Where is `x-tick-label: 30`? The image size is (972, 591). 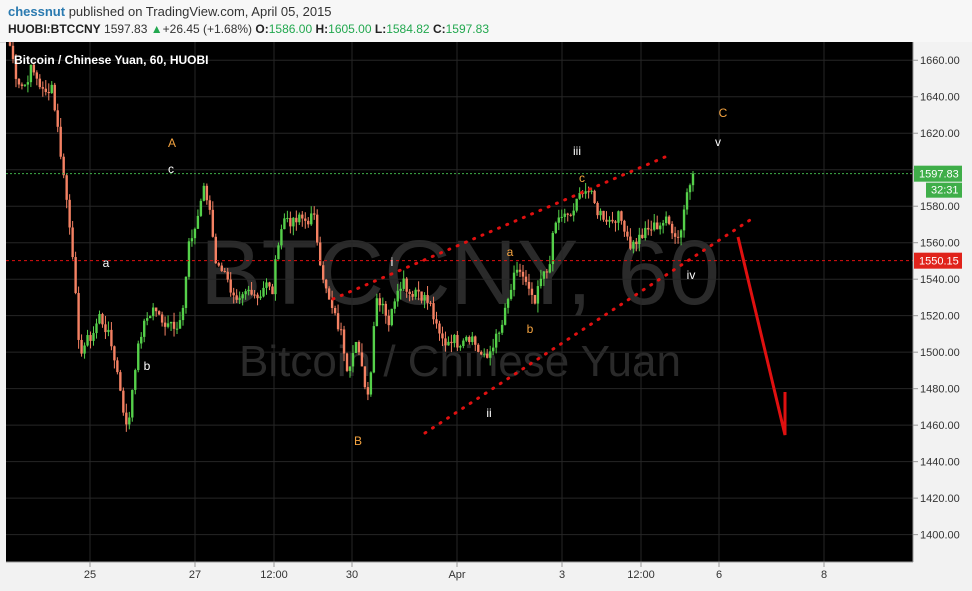
x-tick-label: 30 is located at coordinates (352, 575).